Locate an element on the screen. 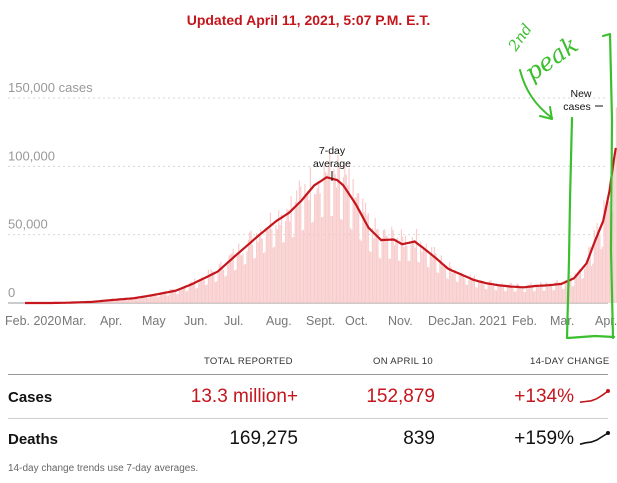 The image size is (617, 483). x-tick-label-7: Sept. is located at coordinates (320, 321).